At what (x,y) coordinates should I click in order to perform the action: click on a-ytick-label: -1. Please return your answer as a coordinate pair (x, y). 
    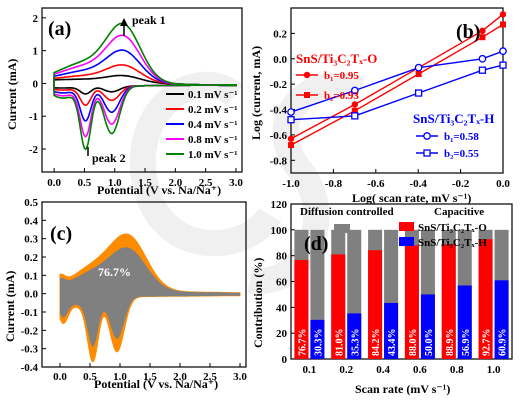
    Looking at the image, I should click on (33, 117).